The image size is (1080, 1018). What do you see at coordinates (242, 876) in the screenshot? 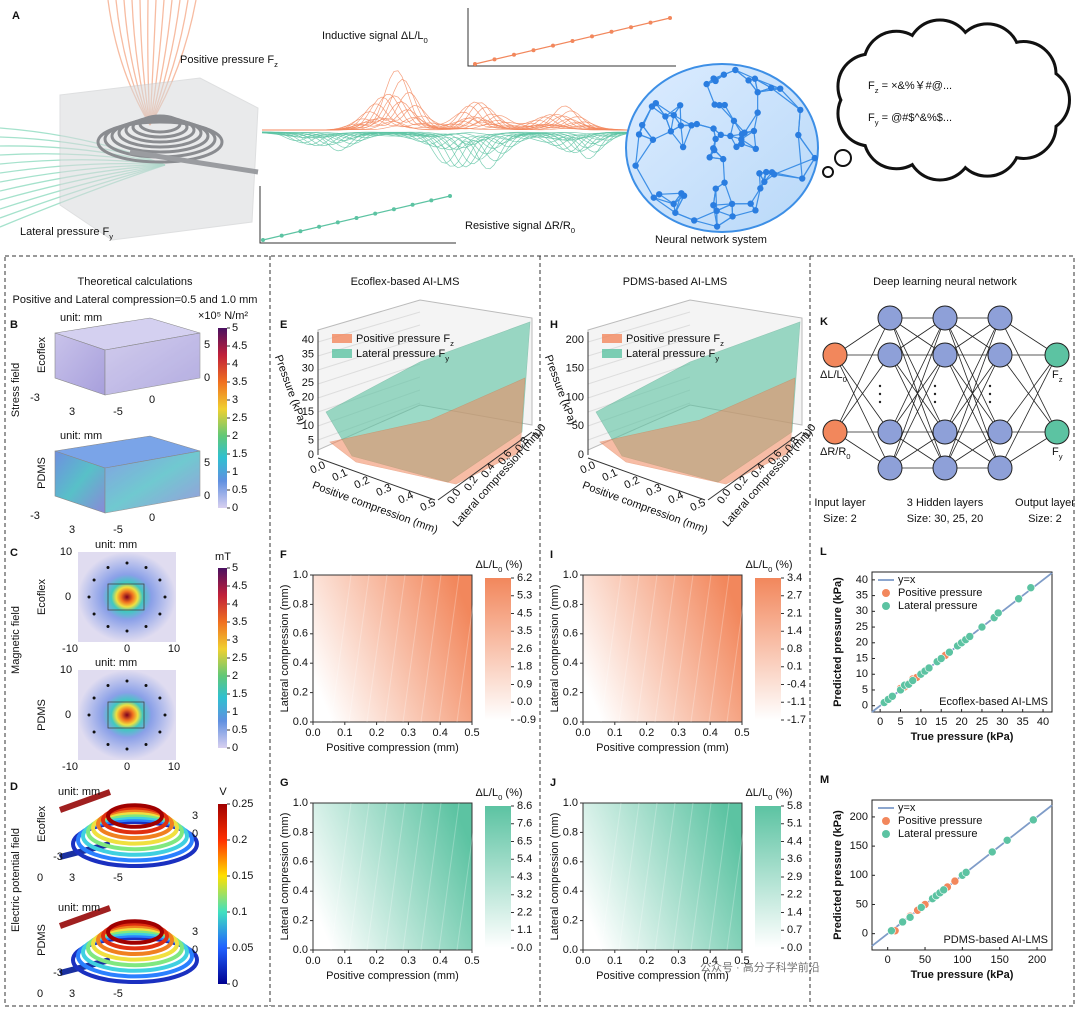
I see `colorbar-tick-label: 0.15` at bounding box center [242, 876].